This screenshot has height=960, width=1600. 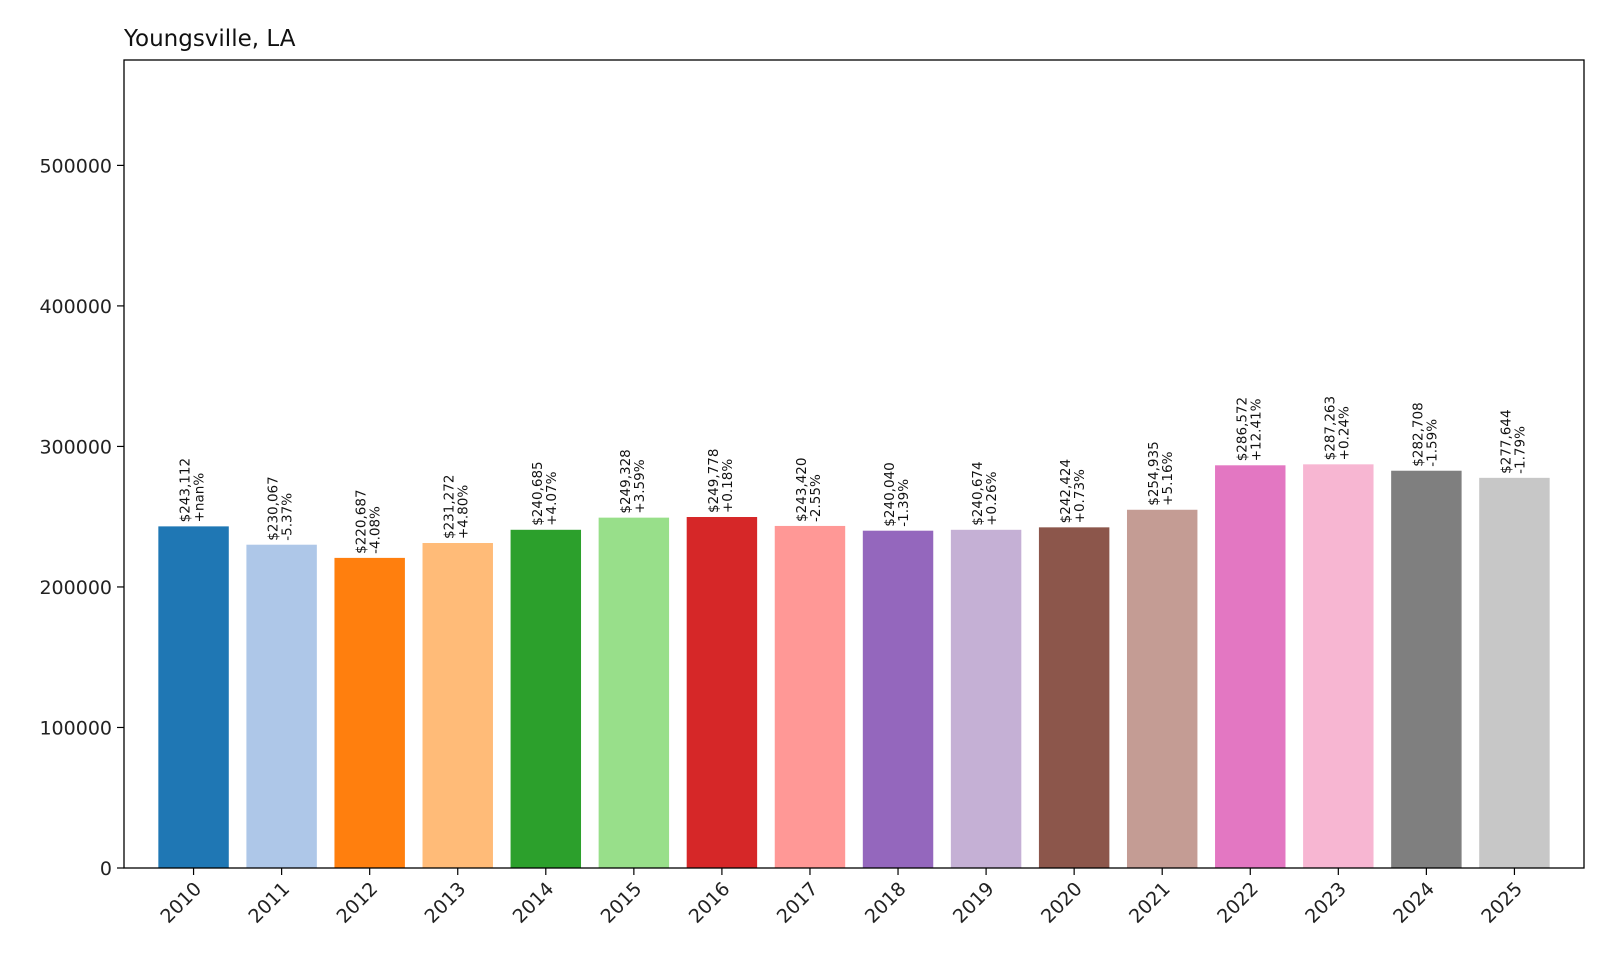 I want to click on bar-2010, so click(x=193, y=697).